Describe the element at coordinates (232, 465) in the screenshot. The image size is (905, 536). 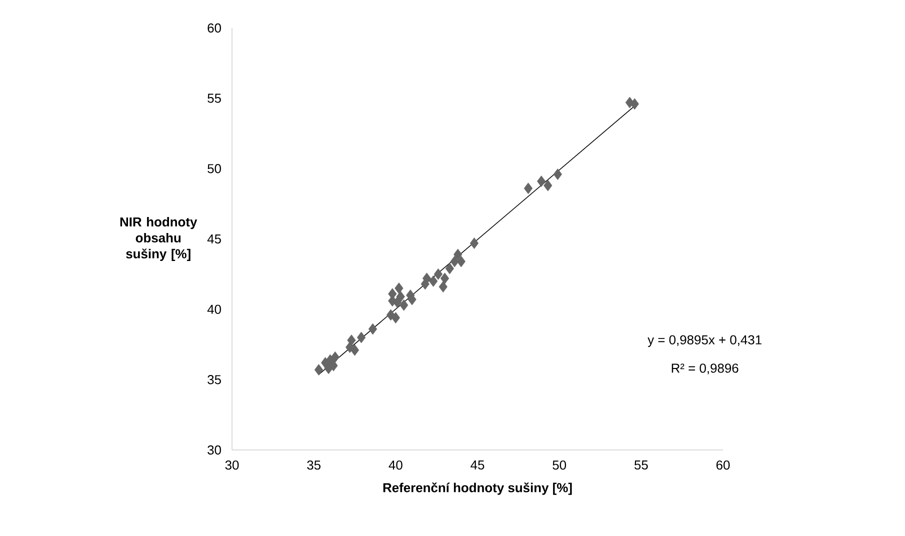
I see `x-tick-label: 30` at that location.